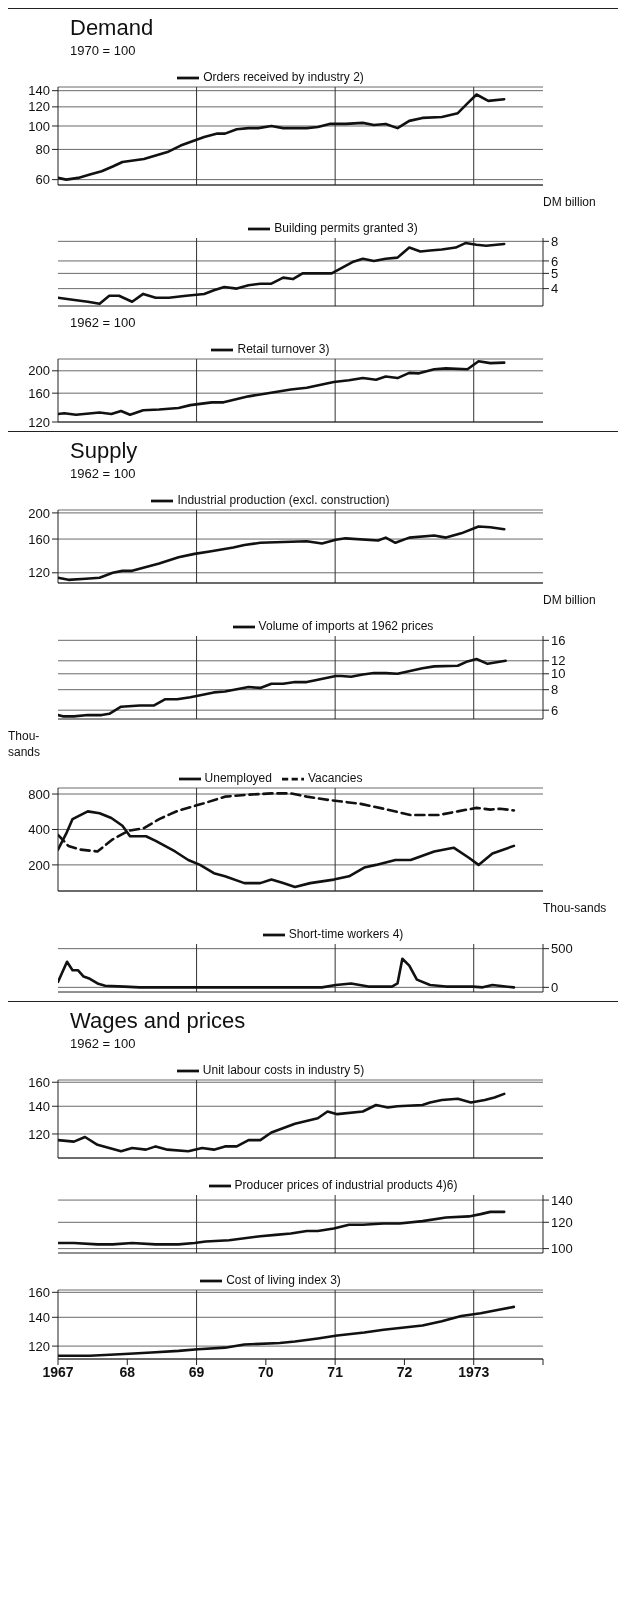 The width and height of the screenshot is (626, 1618). What do you see at coordinates (238, 778) in the screenshot?
I see `legend-label: Unemployed` at bounding box center [238, 778].